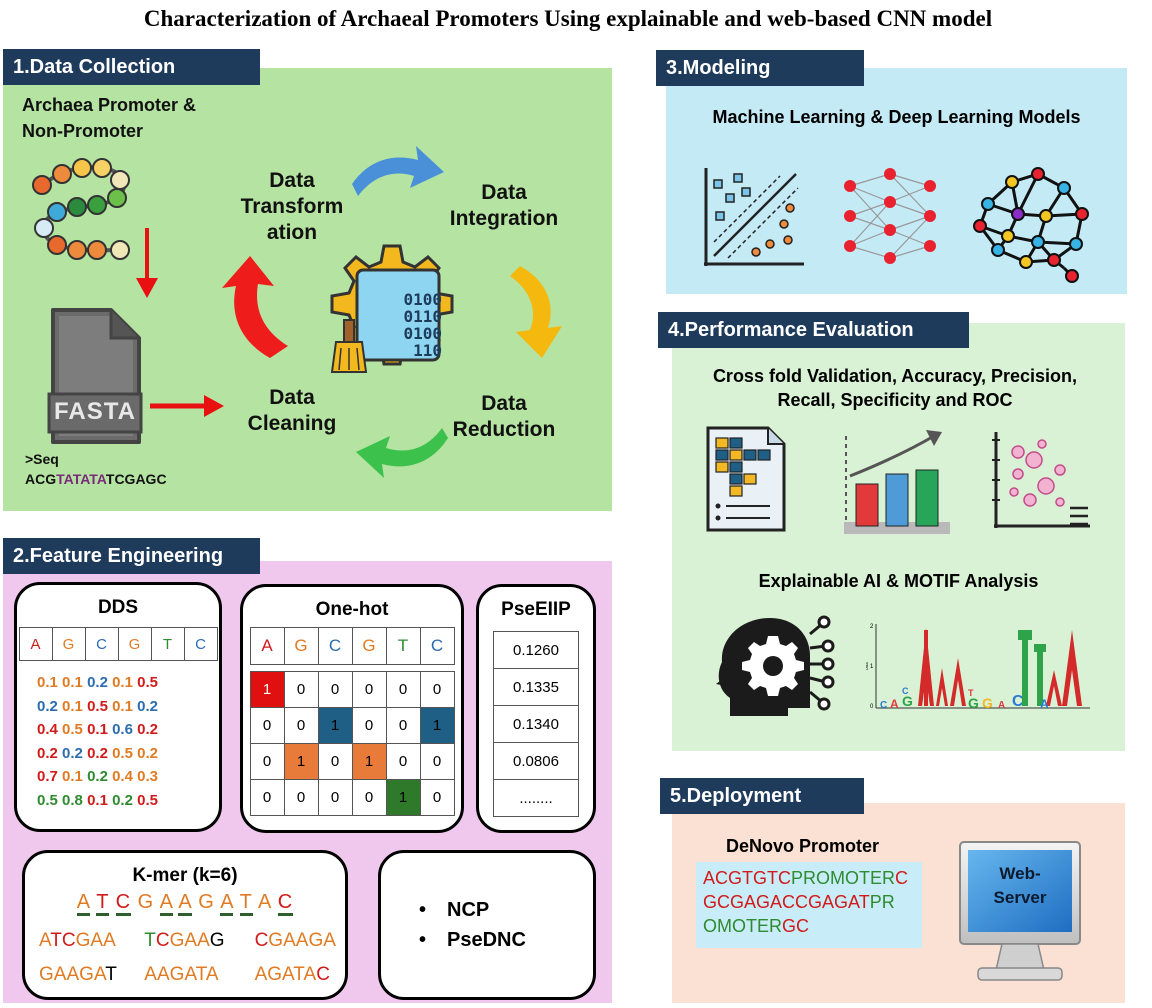 This screenshot has height=1008, width=1152. What do you see at coordinates (349, 346) in the screenshot?
I see `broom-icon` at bounding box center [349, 346].